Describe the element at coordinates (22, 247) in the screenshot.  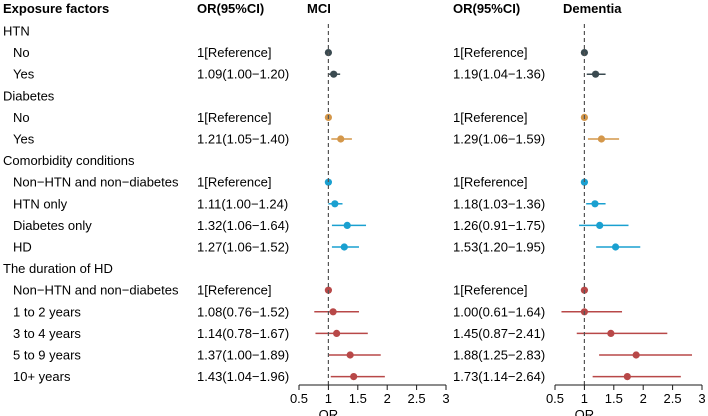
I see `row-label: HD` at that location.